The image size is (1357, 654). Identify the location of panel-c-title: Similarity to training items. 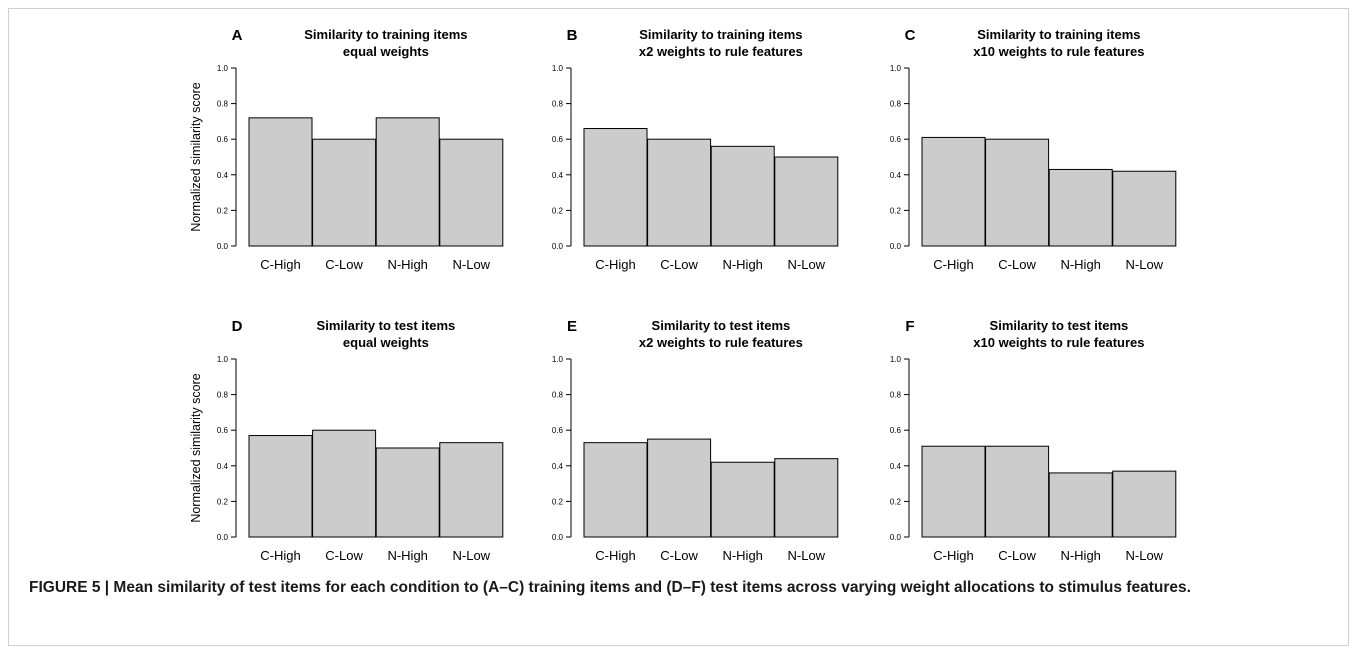
(1058, 34).